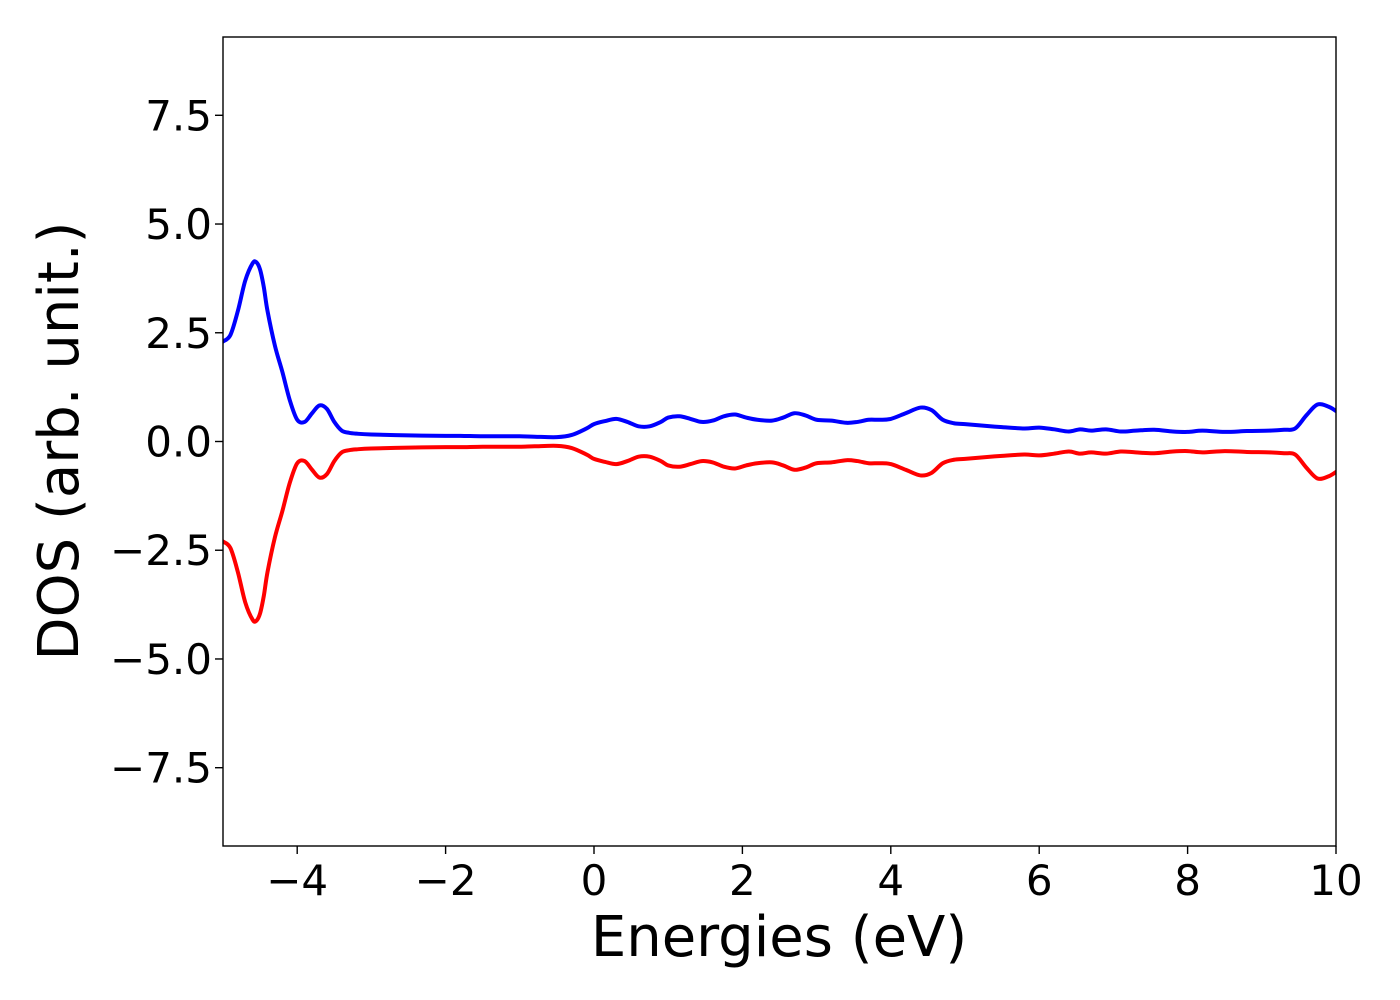 The height and width of the screenshot is (1000, 1400). I want to click on x-tick-label: 2, so click(742, 880).